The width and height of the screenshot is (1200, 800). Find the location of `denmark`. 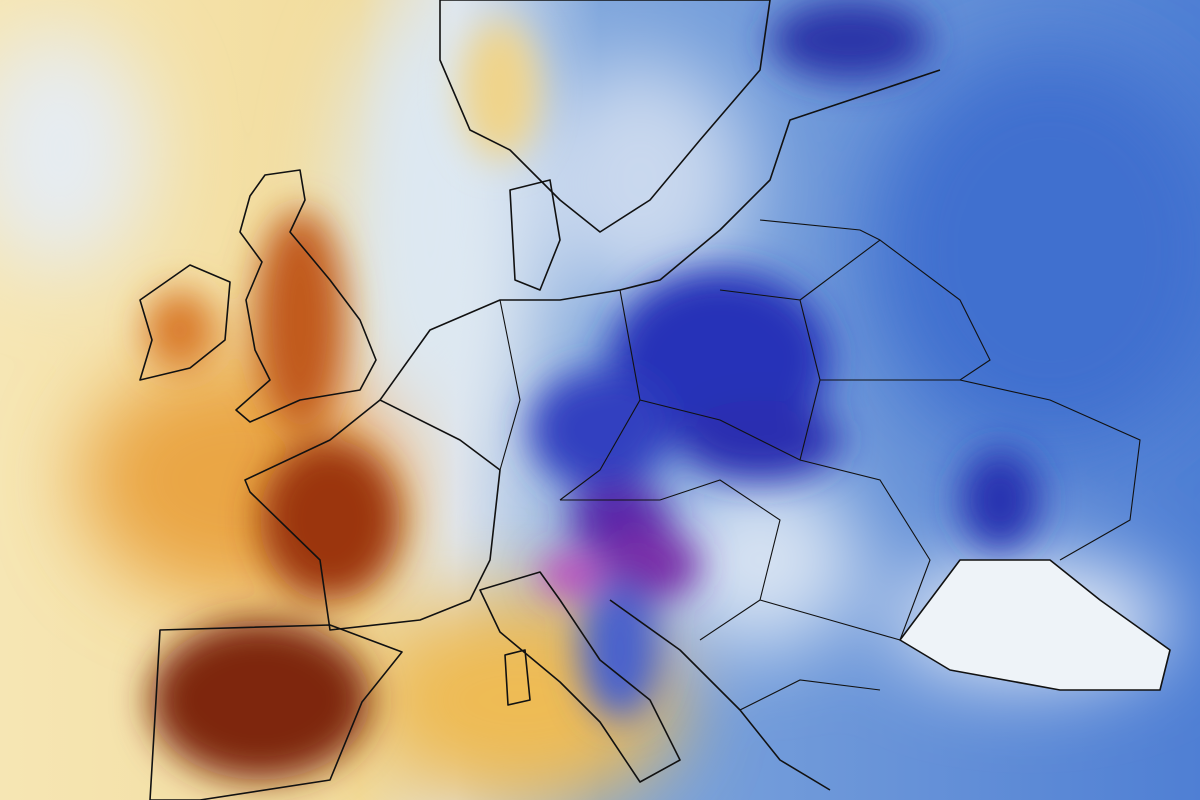

denmark is located at coordinates (535, 235).